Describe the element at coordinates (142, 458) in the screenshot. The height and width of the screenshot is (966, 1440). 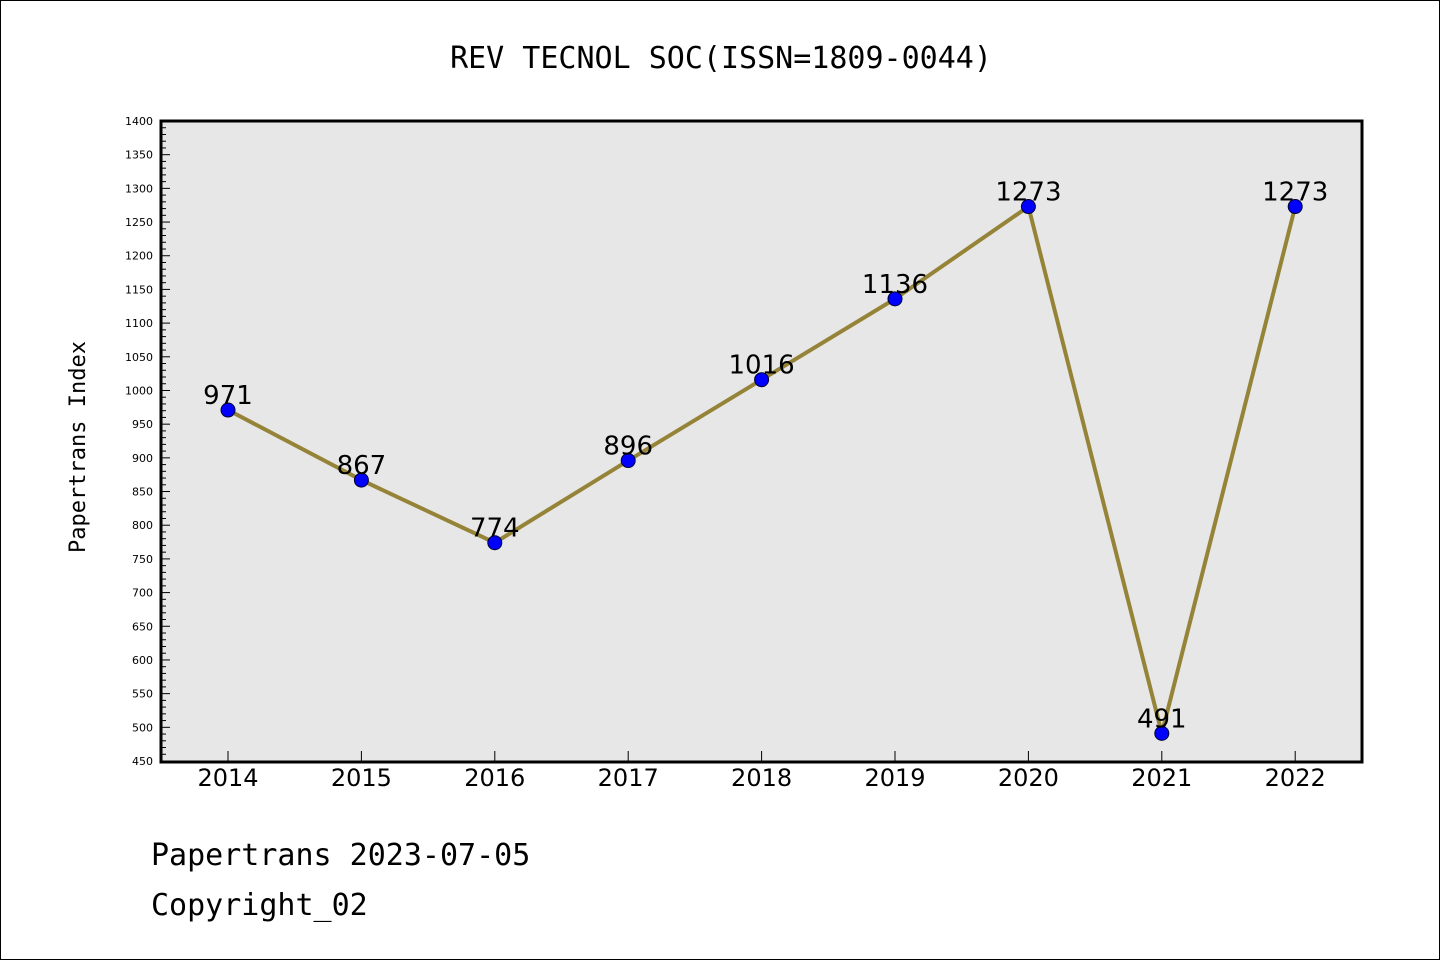
I see `y-tick-label: 900` at that location.